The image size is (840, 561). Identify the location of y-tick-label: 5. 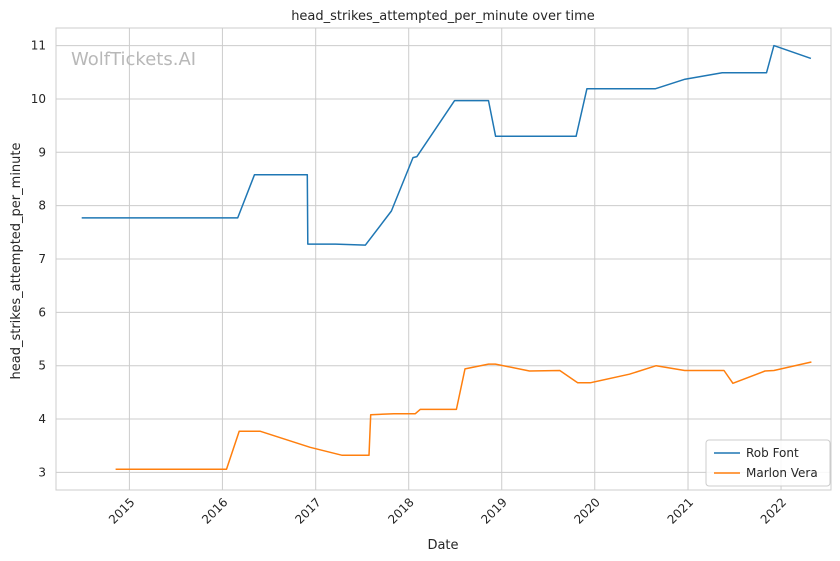
(42, 366).